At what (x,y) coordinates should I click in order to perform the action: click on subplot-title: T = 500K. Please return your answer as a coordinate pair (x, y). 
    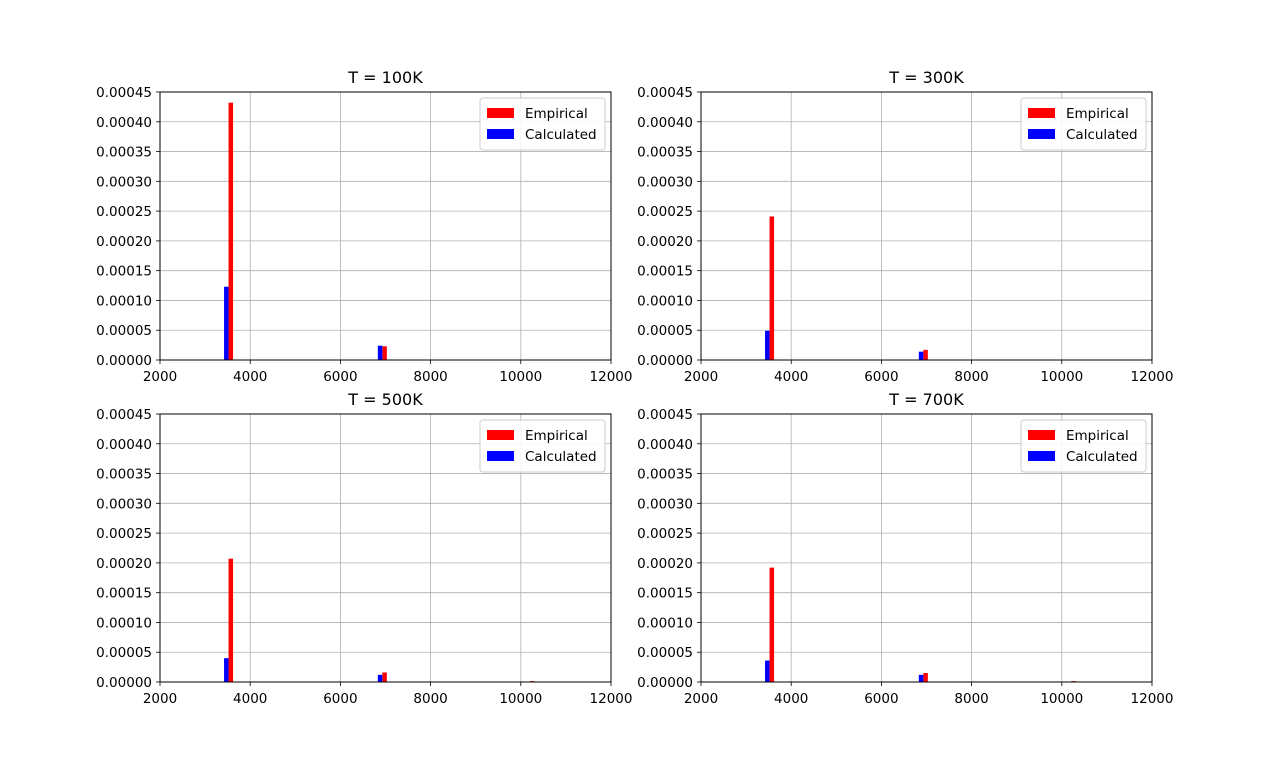
    Looking at the image, I should click on (385, 399).